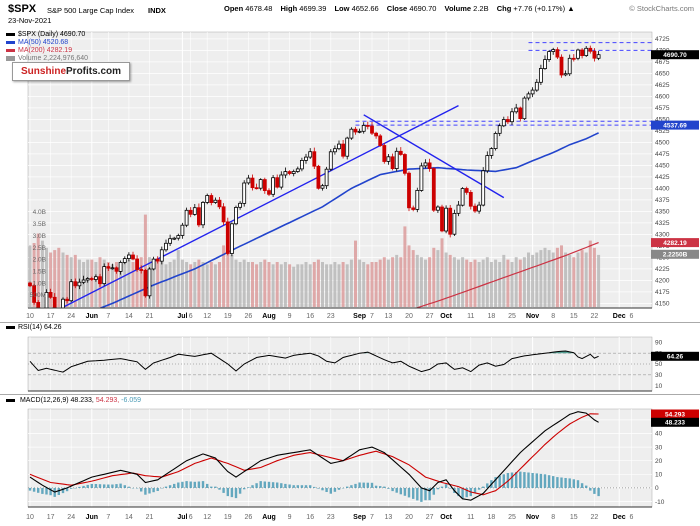 The width and height of the screenshot is (700, 526). What do you see at coordinates (675, 423) in the screenshot?
I see `macd-value-box: 48.233` at bounding box center [675, 423].